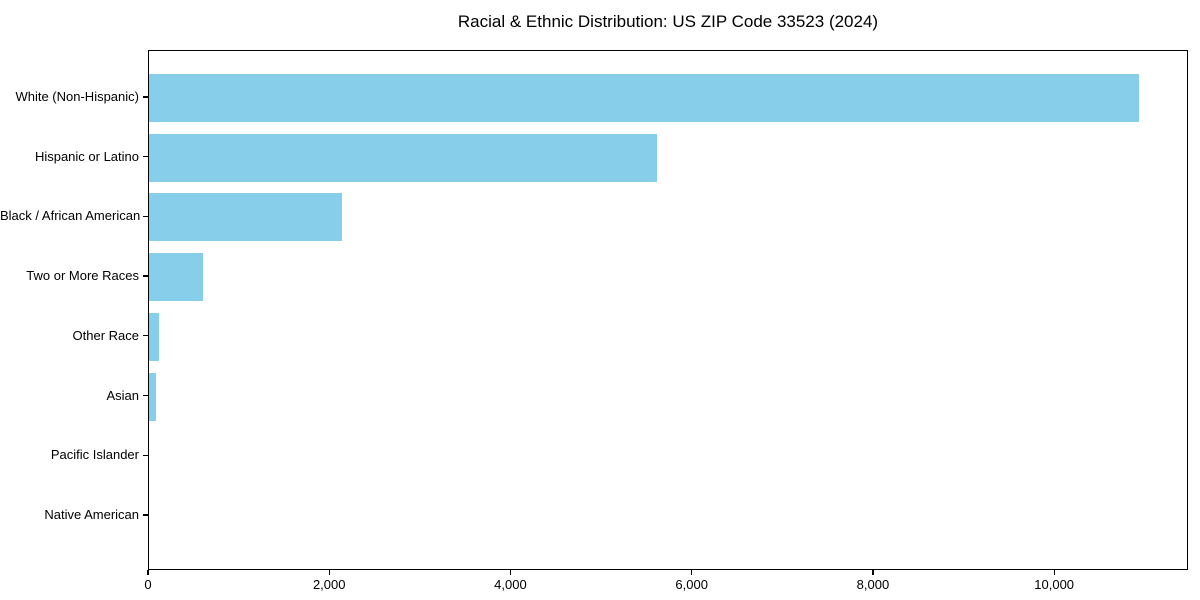 Image resolution: width=1200 pixels, height=600 pixels. What do you see at coordinates (154, 336) in the screenshot?
I see `bar-other-race` at bounding box center [154, 336].